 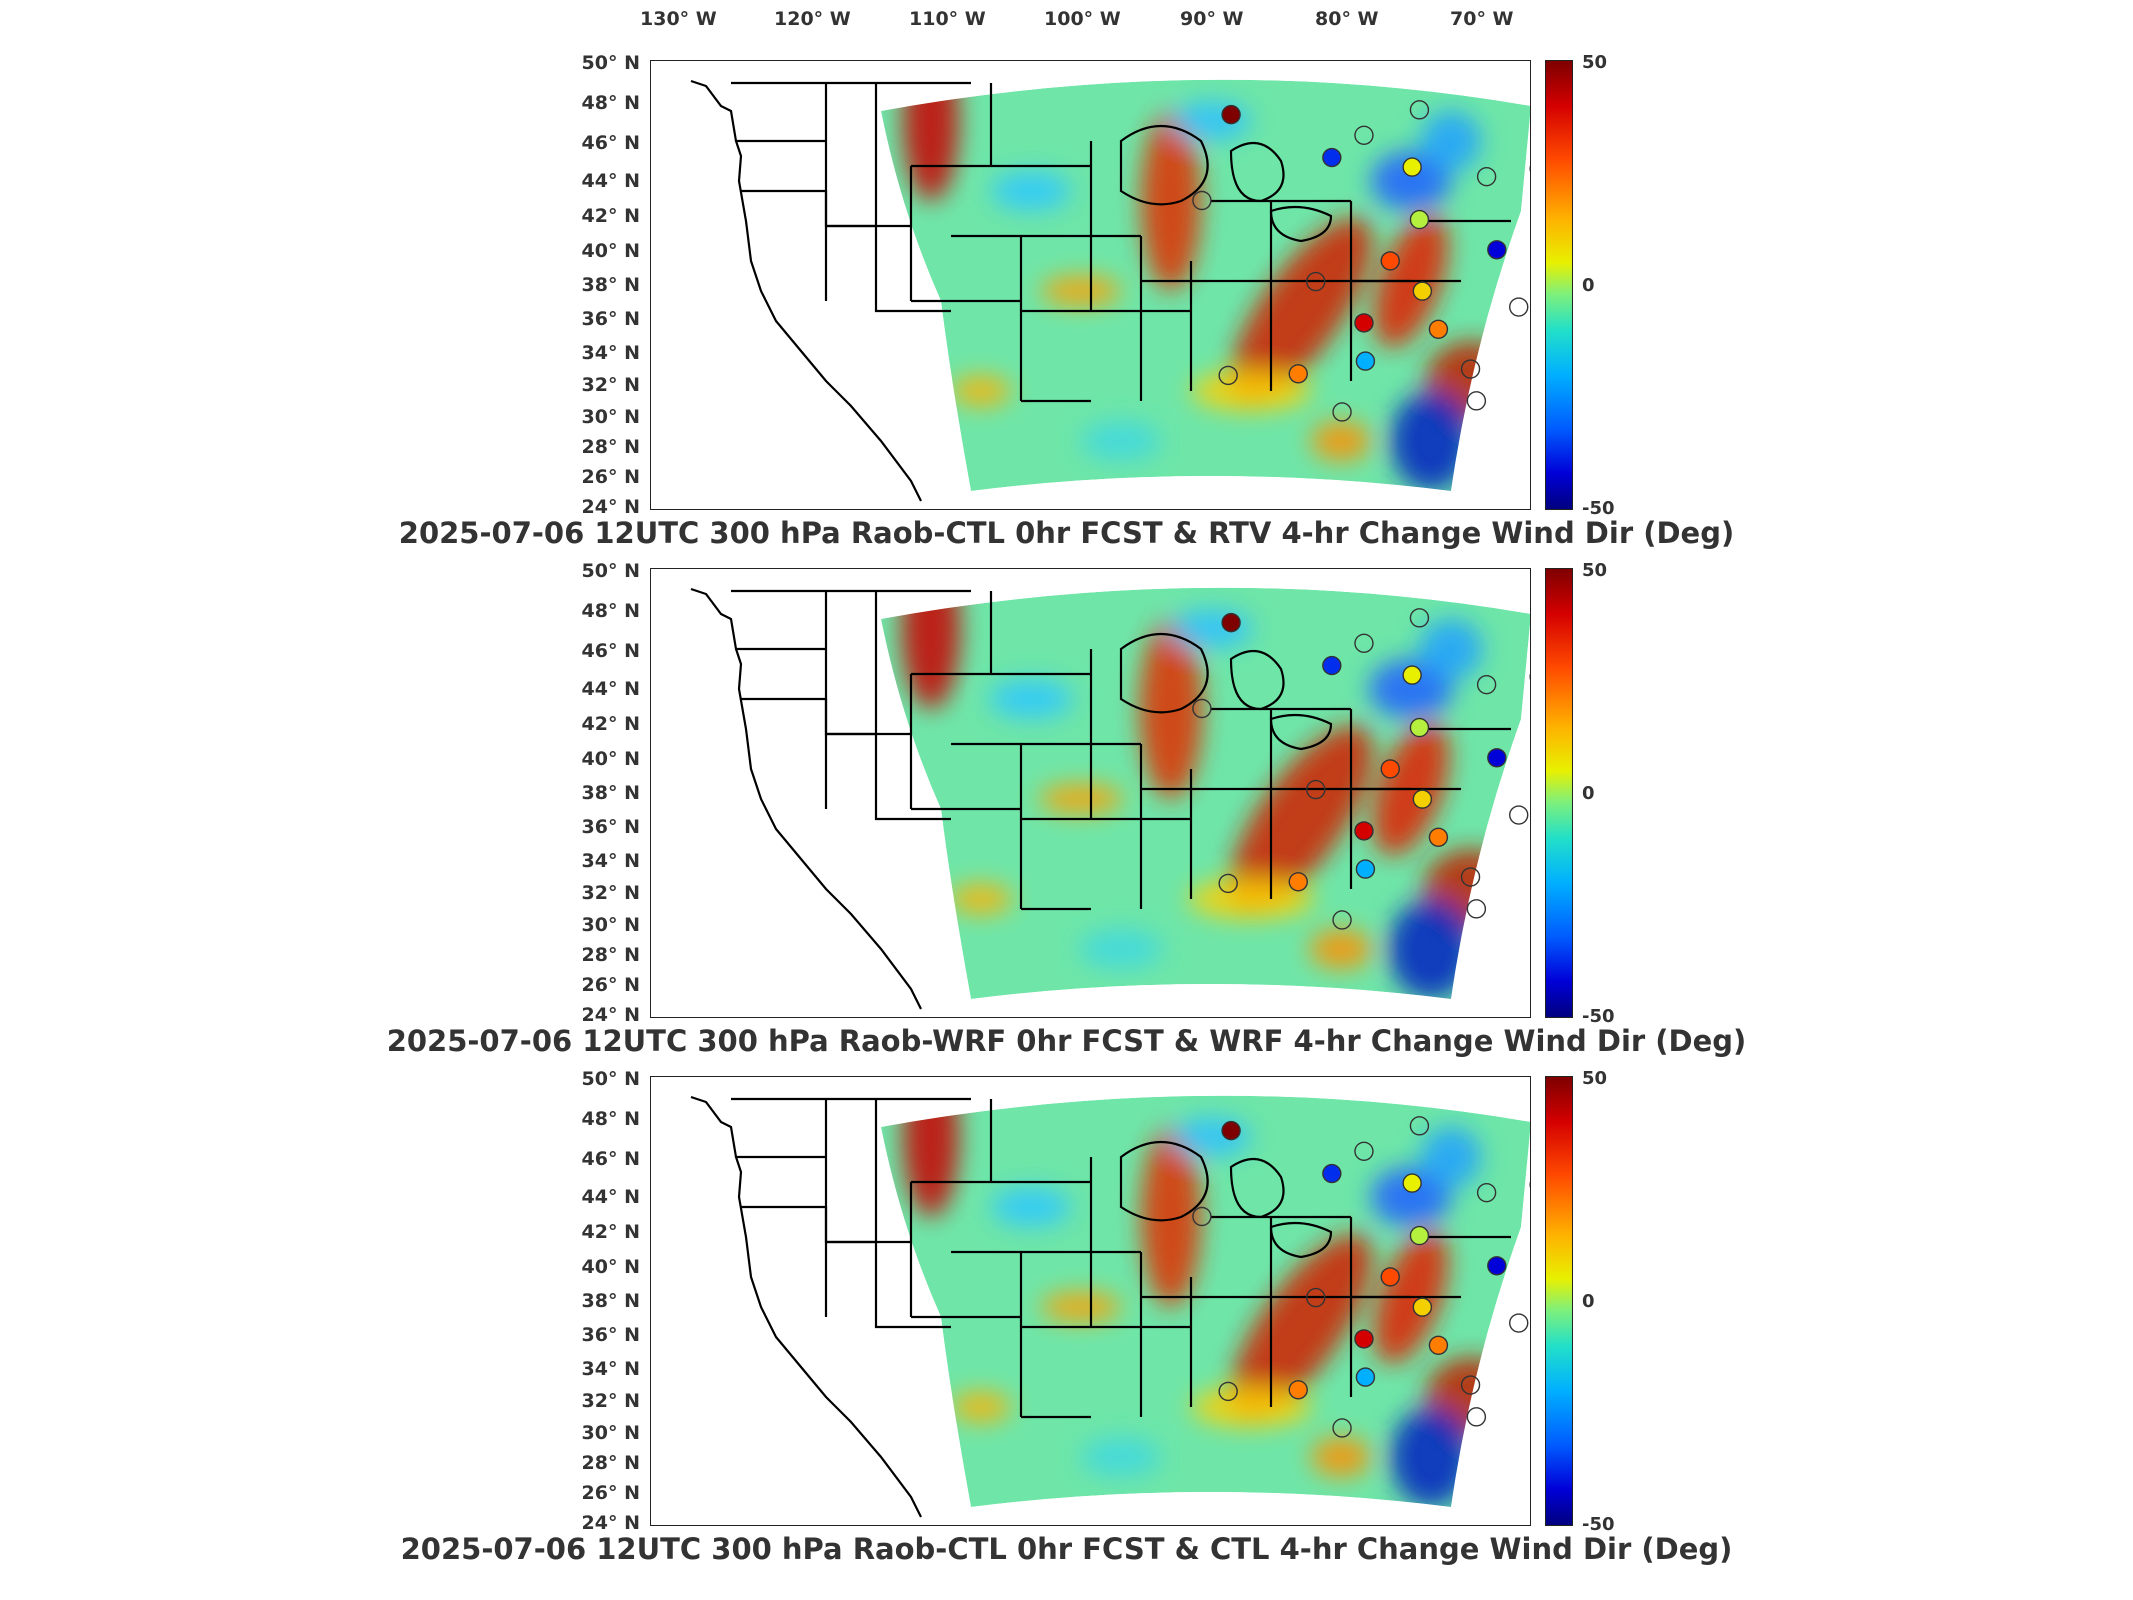 I want to click on longitude-label: 130° W, so click(x=678, y=19).